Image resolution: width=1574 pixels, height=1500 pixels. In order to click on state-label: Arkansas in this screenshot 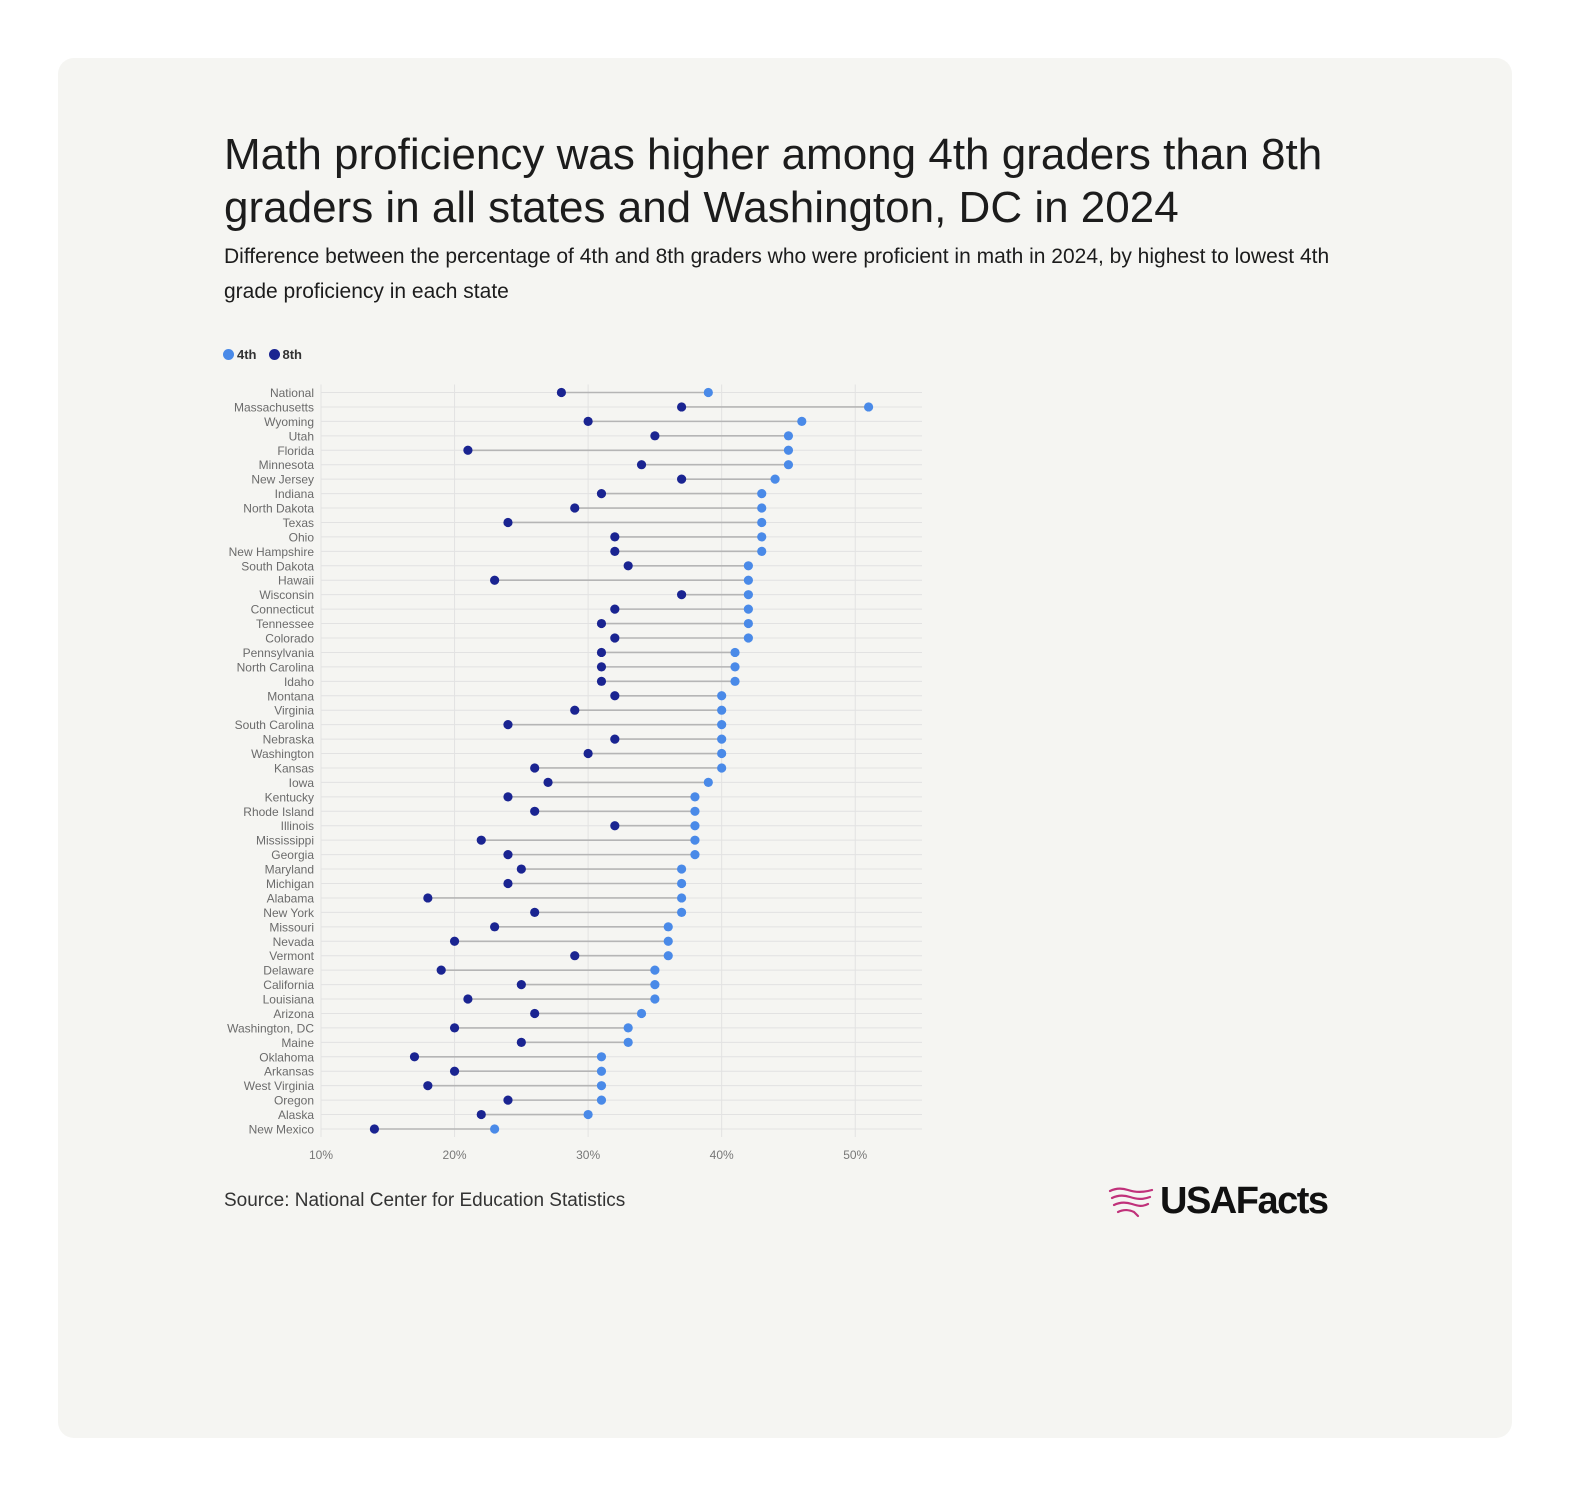, I will do `click(289, 1072)`.